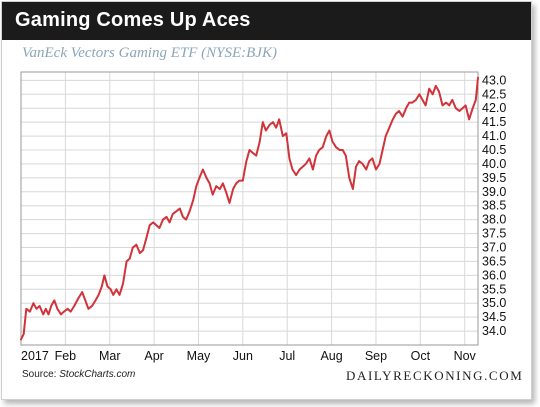  Describe the element at coordinates (494, 122) in the screenshot. I see `y-tick-label: 41.5` at that location.